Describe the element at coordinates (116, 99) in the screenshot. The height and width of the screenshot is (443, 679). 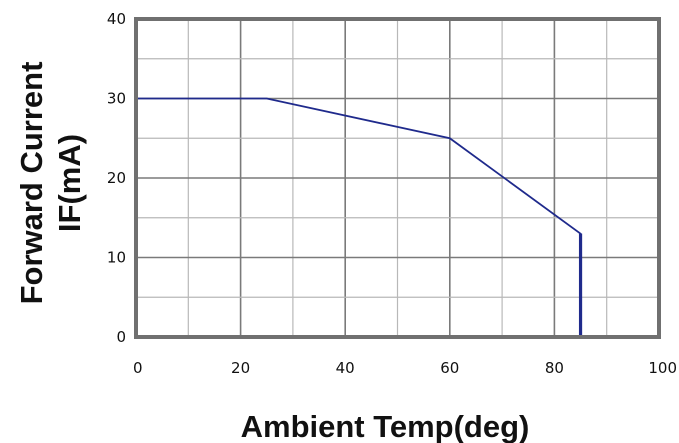
I see `y-tick-label: 30` at that location.